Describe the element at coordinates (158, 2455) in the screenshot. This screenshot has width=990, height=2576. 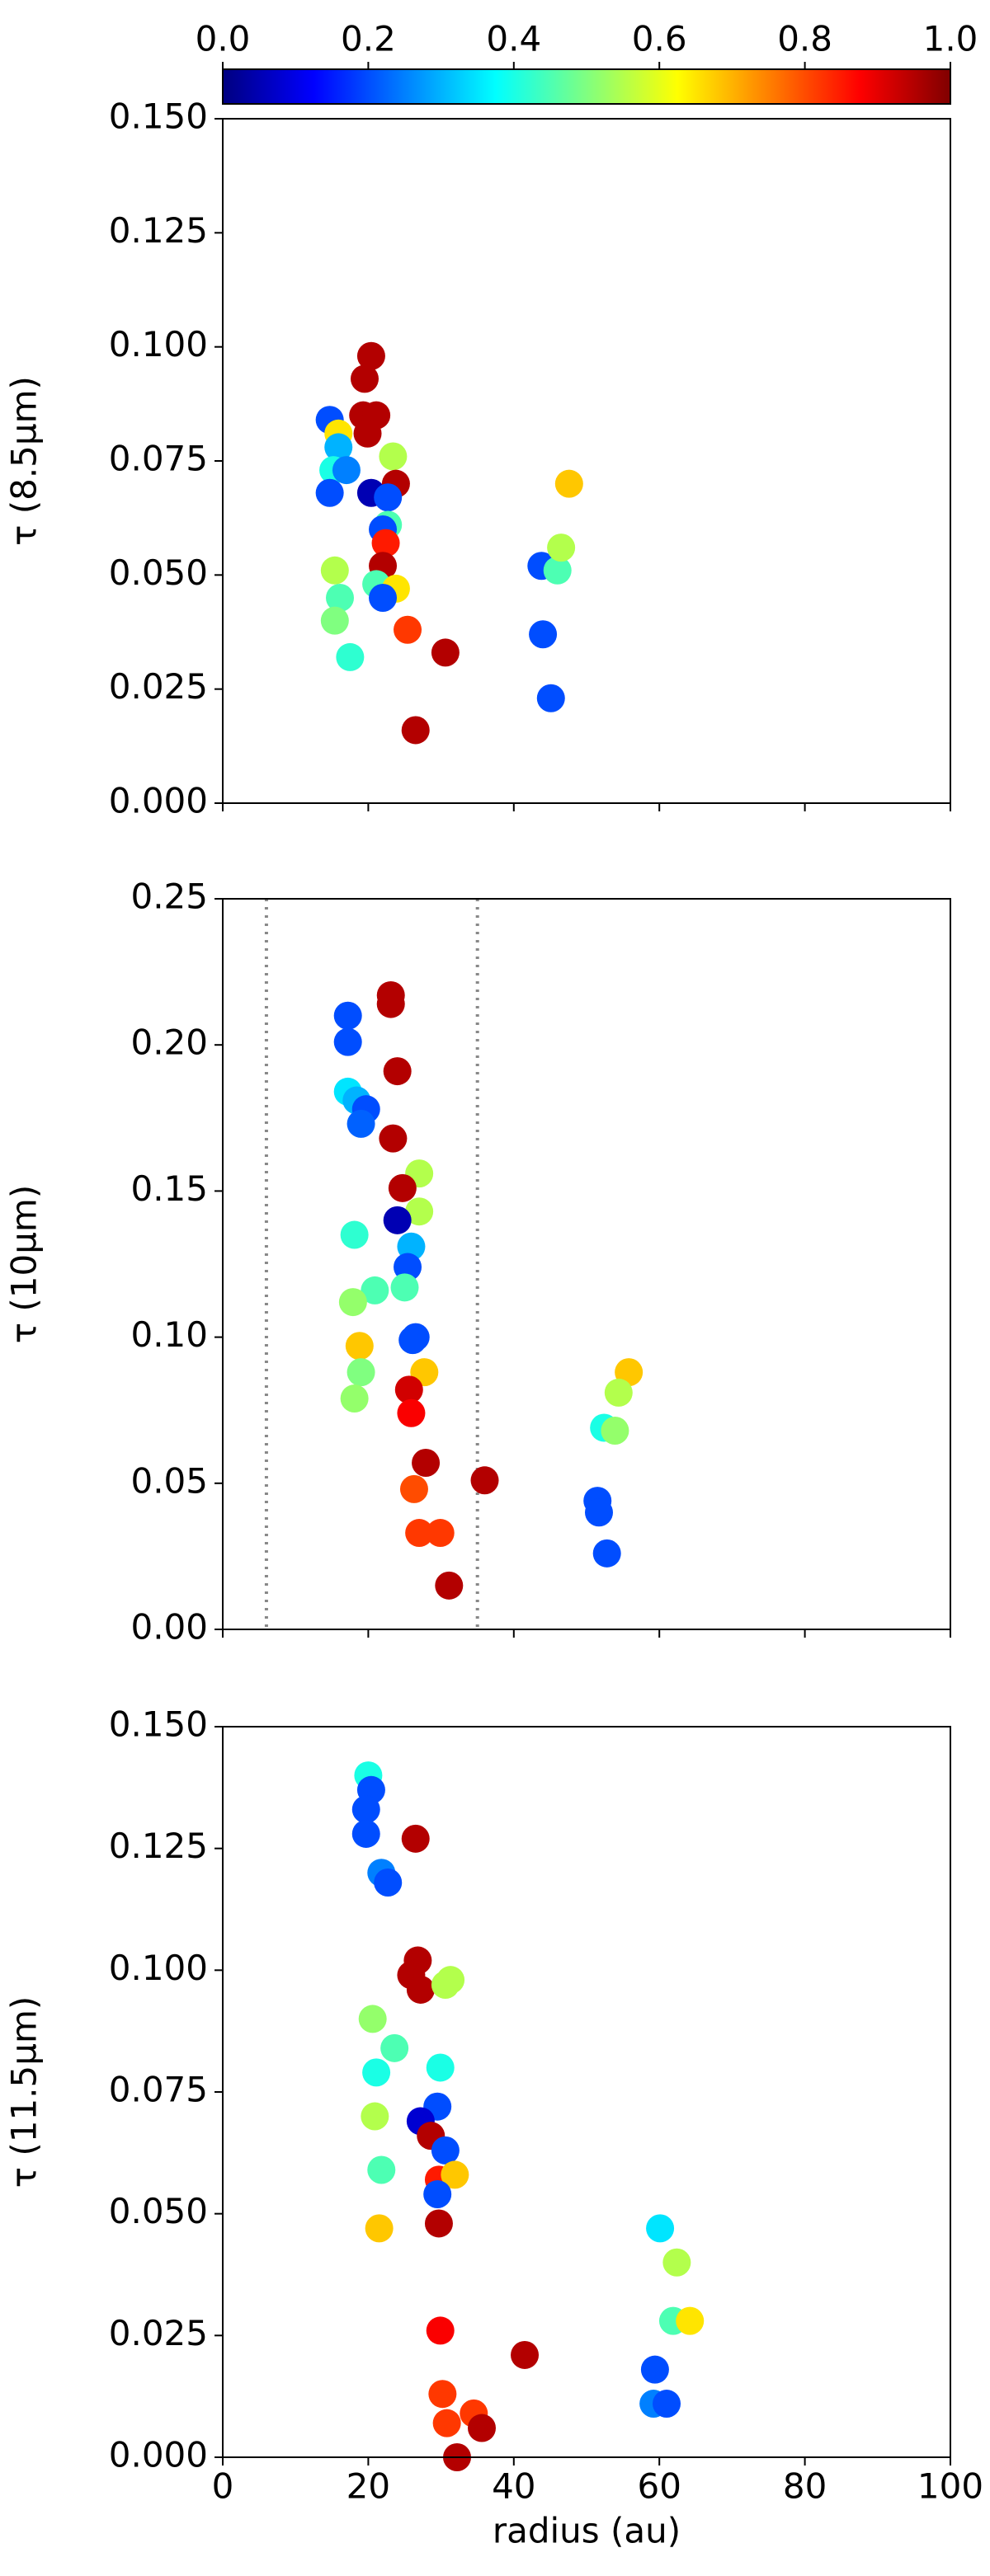
I see `y-tick-label: 0.000` at that location.